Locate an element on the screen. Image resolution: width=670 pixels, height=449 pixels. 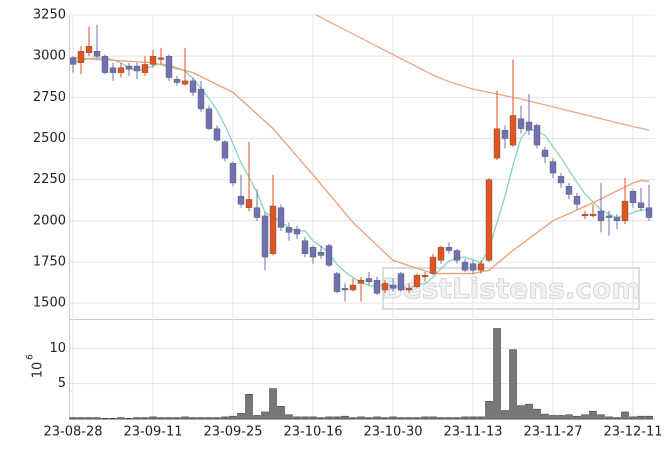
y-tick-label: 1500 is located at coordinates (49, 303).